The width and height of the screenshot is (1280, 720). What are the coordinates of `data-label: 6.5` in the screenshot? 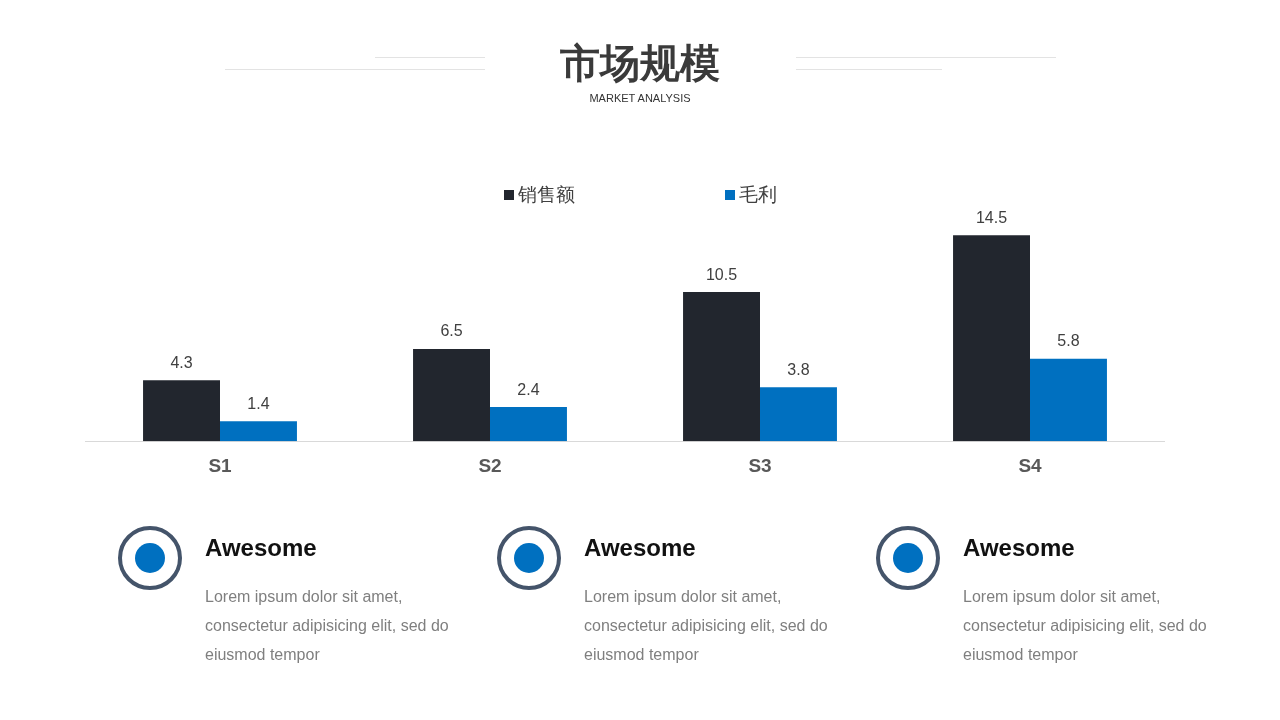 It's located at (451, 331).